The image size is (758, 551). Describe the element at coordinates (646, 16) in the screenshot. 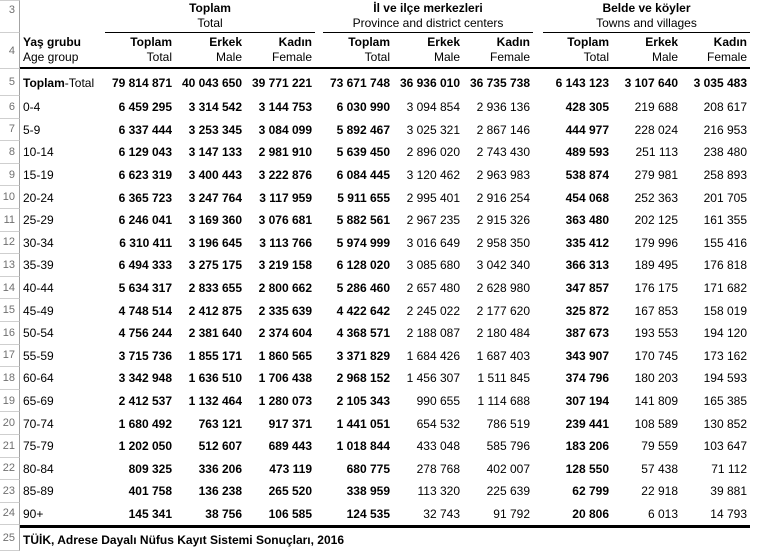

I see `group-header-towns-villages: Belde ve köyler Towns and villages` at that location.